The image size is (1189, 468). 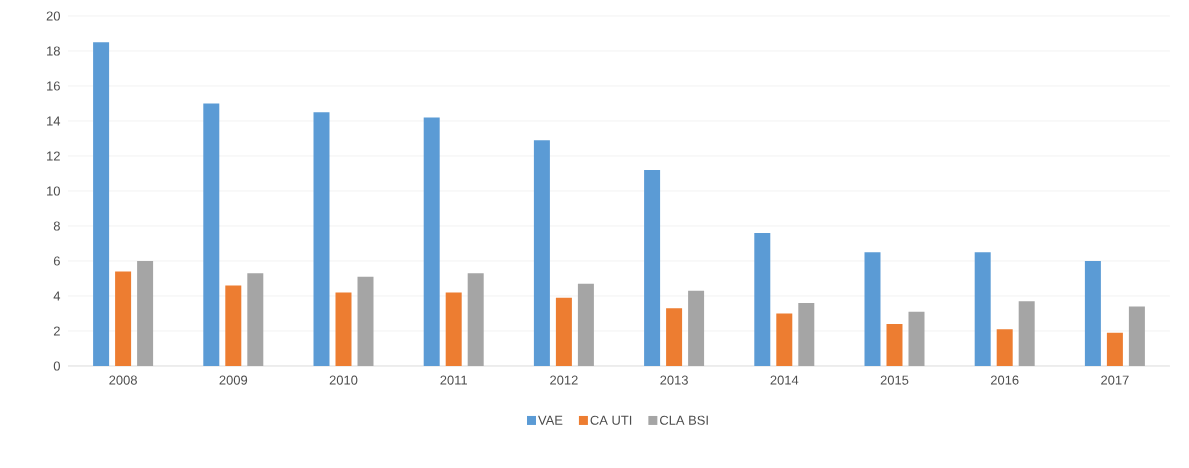 I want to click on y-tick-label: 4, so click(x=57, y=296).